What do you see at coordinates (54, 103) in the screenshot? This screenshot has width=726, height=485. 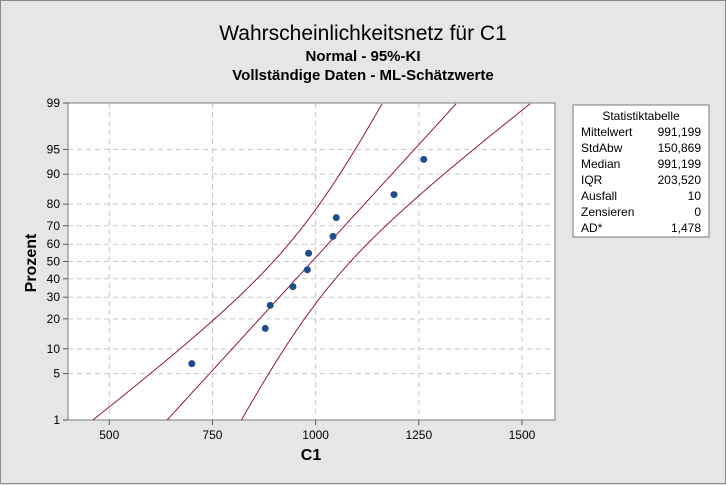 I see `y-tick-label: 99` at bounding box center [54, 103].